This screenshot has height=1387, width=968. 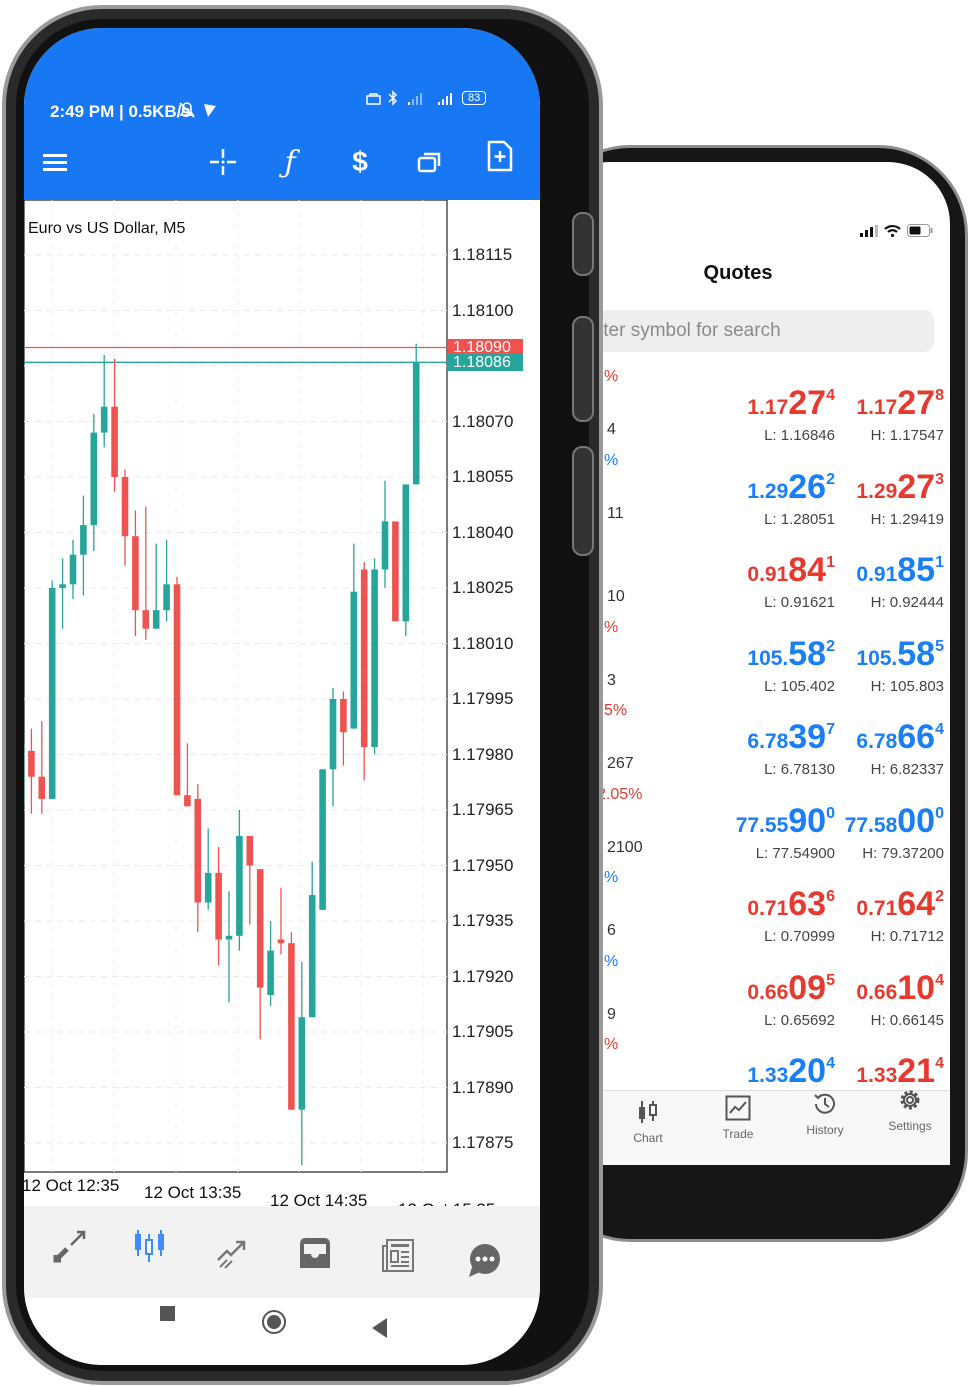 I want to click on price-axis-label: 1.17935, so click(x=483, y=920).